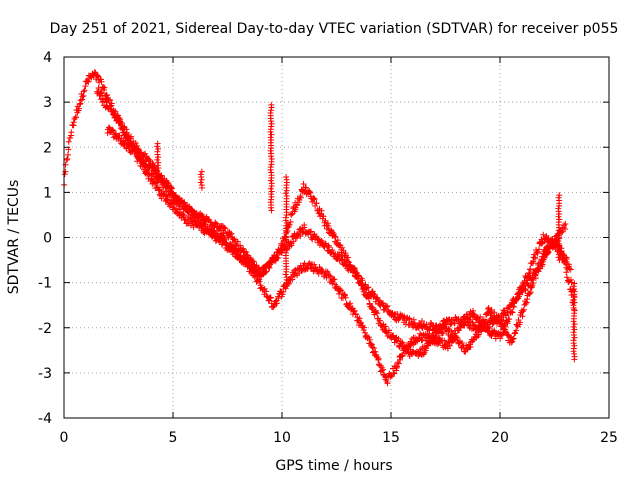 This screenshot has height=480, width=640. Describe the element at coordinates (47, 148) in the screenshot. I see `y-tick-label: 2` at that location.